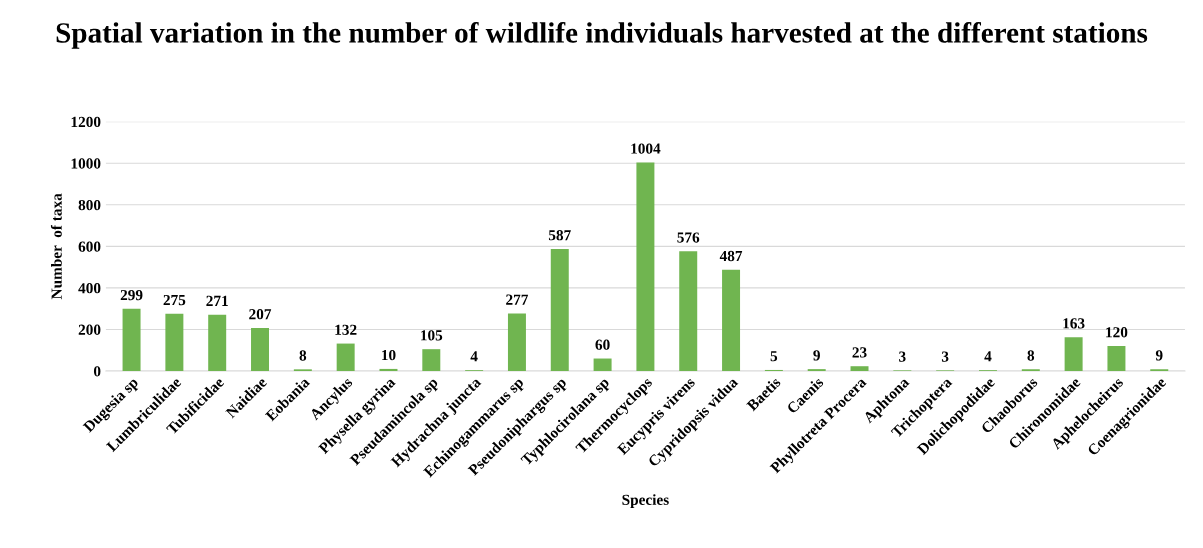 The height and width of the screenshot is (548, 1203). I want to click on x-axis-title: Species, so click(645, 501).